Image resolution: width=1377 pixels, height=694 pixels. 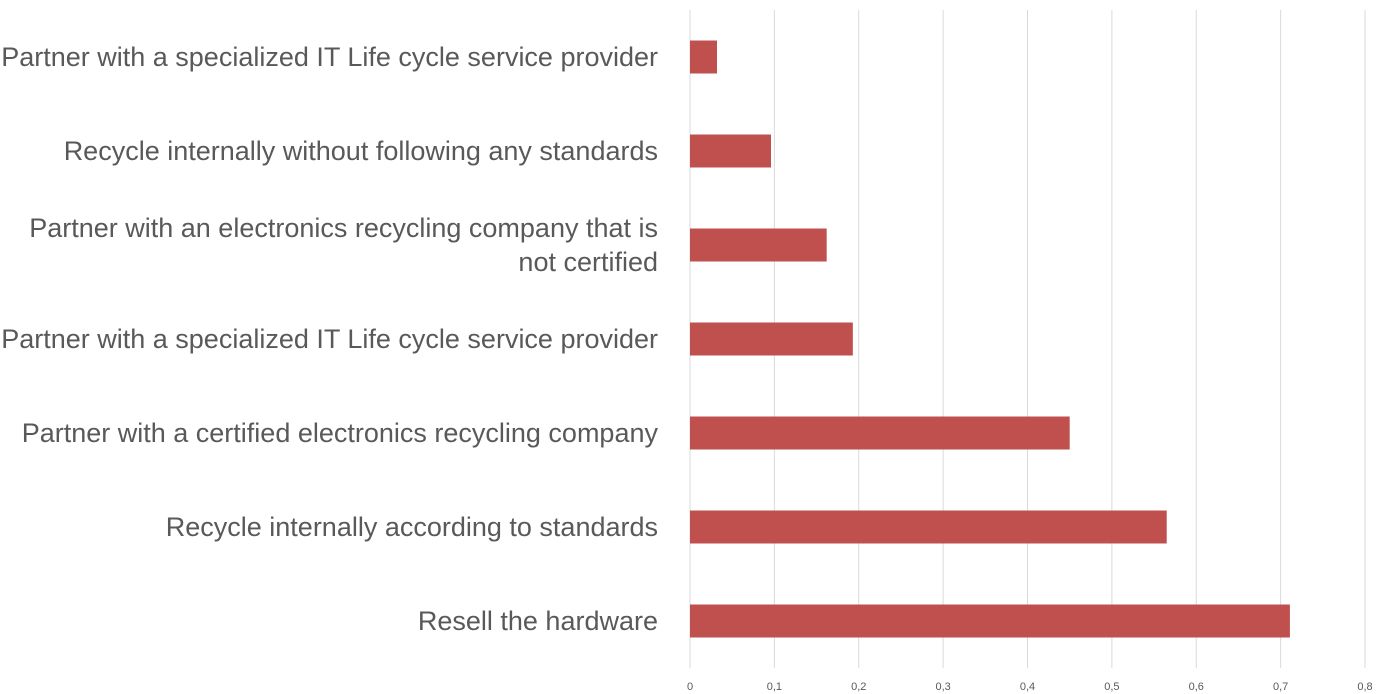 What do you see at coordinates (1364, 687) in the screenshot?
I see `x-tick-label: 0,8` at bounding box center [1364, 687].